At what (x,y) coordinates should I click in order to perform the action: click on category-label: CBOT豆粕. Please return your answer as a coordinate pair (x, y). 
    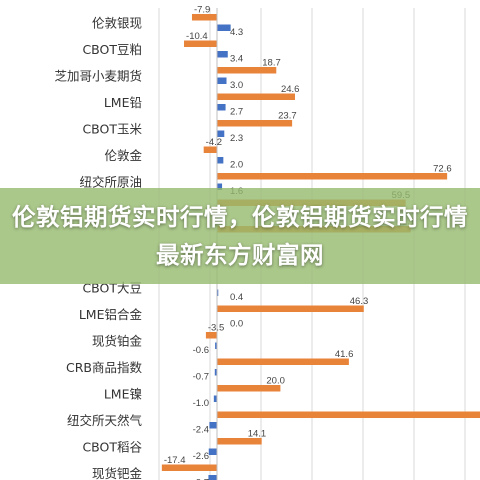
    Looking at the image, I should click on (112, 49).